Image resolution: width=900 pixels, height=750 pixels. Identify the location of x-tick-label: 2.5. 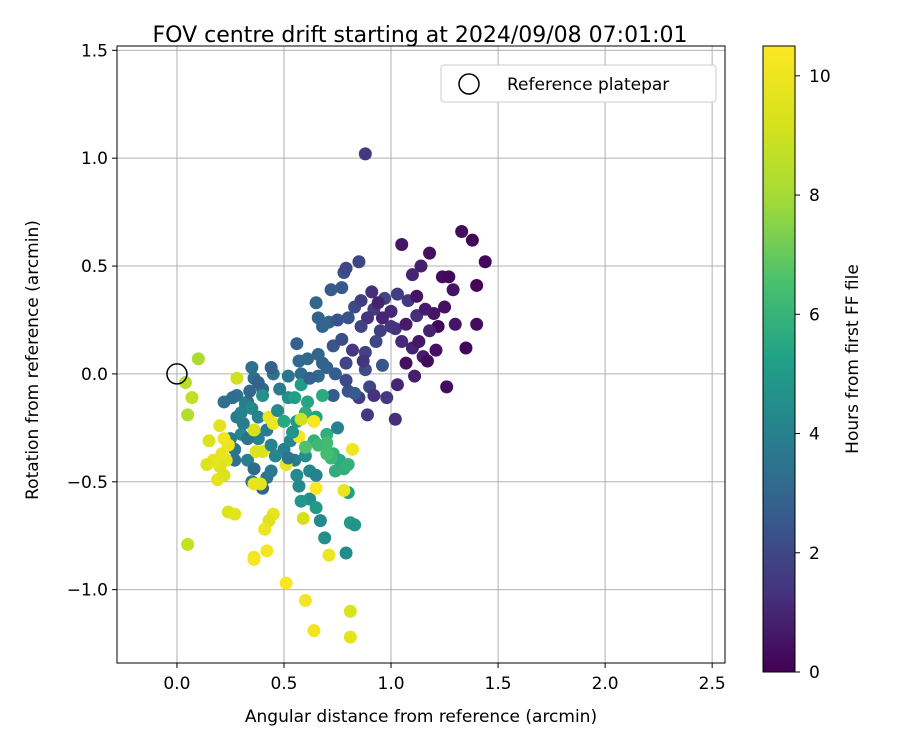
(712, 684).